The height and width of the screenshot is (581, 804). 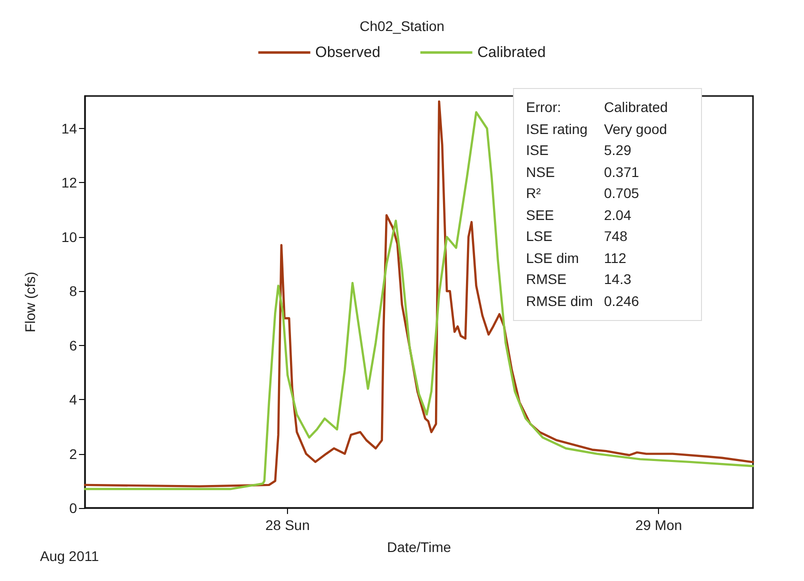 I want to click on annotation: 5.29, so click(x=618, y=150).